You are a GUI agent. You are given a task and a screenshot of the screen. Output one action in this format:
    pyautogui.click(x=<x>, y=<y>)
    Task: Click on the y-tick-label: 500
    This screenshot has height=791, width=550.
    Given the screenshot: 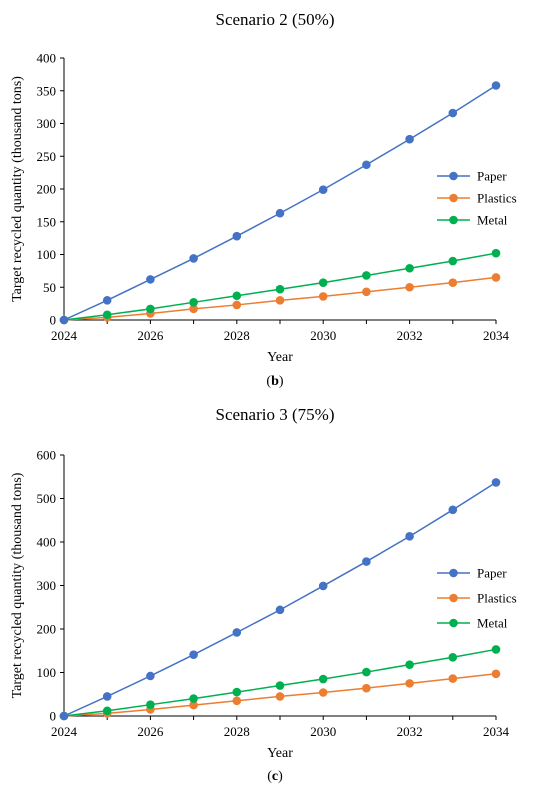 What is the action you would take?
    pyautogui.click(x=47, y=498)
    